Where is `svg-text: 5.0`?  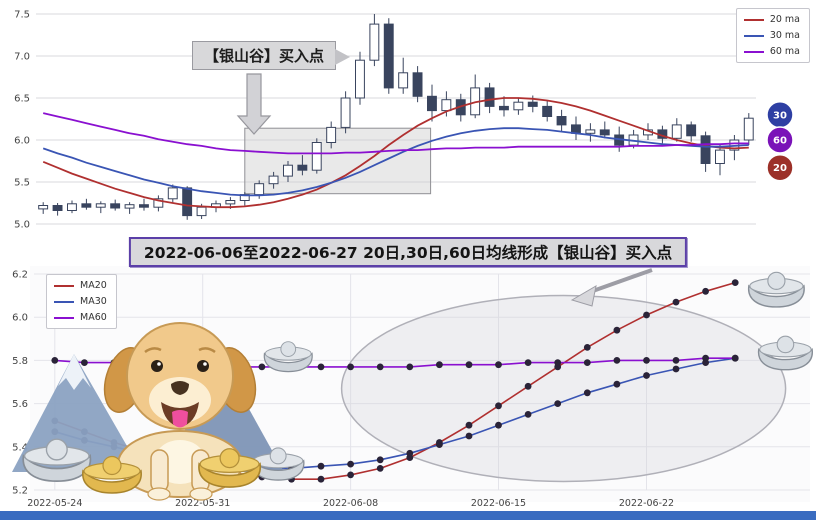
svg-text: 5.0 is located at coordinates (22, 225).